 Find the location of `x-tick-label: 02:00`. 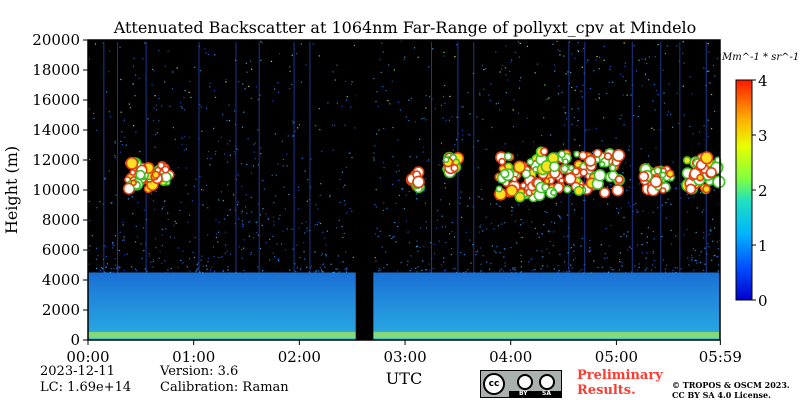

x-tick-label: 02:00 is located at coordinates (299, 357).